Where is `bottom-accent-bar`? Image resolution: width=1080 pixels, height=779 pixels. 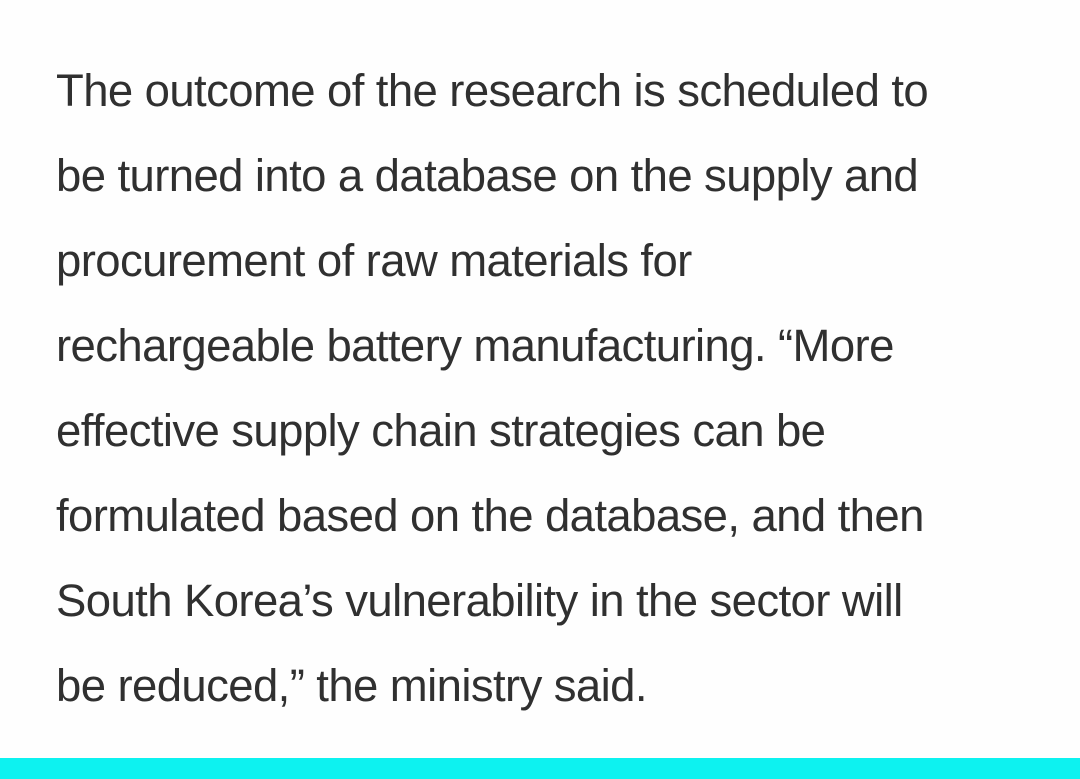
bottom-accent-bar is located at coordinates (540, 768).